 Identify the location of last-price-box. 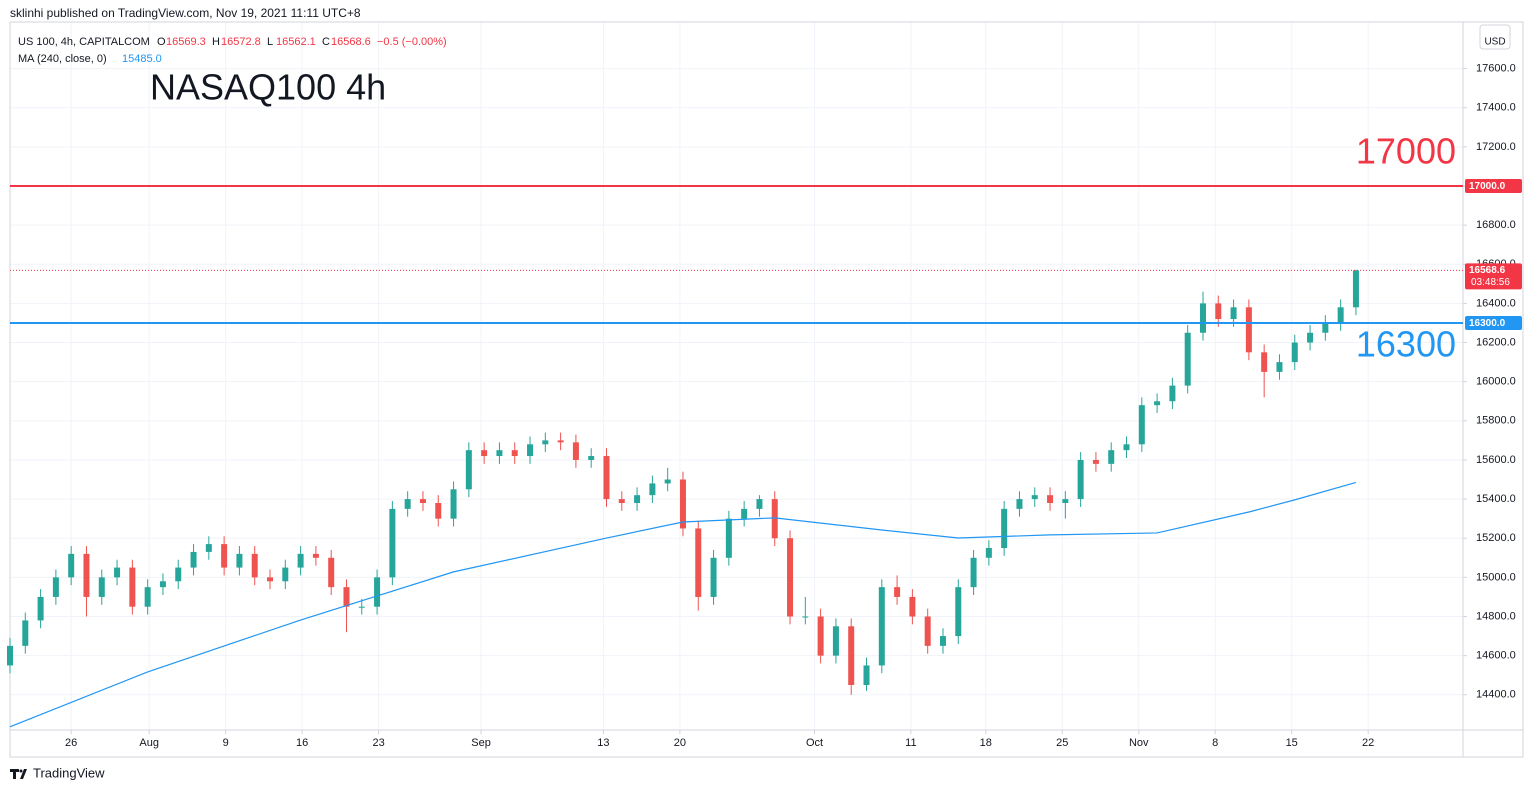
(1493, 276).